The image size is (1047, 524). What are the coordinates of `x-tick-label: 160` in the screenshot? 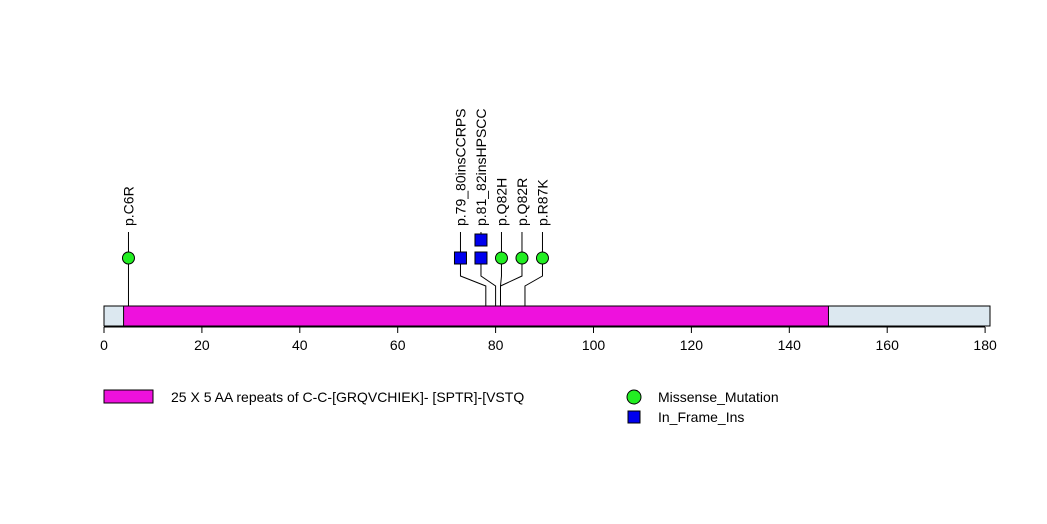 It's located at (888, 345).